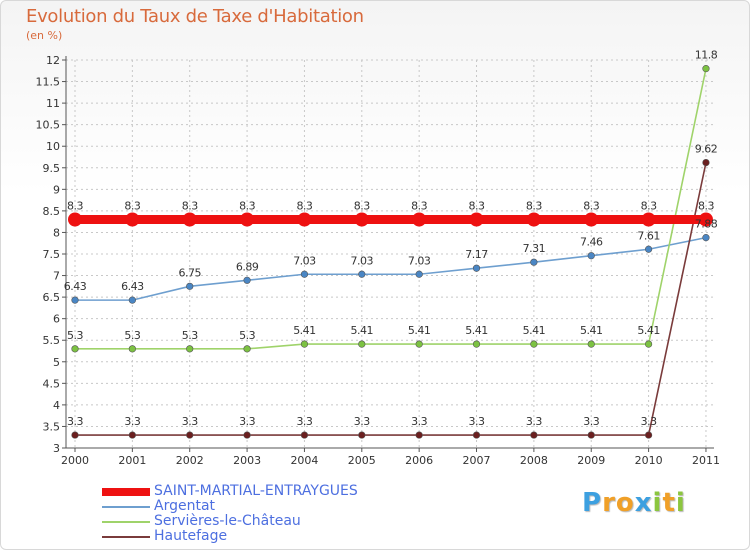 The height and width of the screenshot is (550, 750). What do you see at coordinates (56, 276) in the screenshot?
I see `y-tick-label: 7` at bounding box center [56, 276].